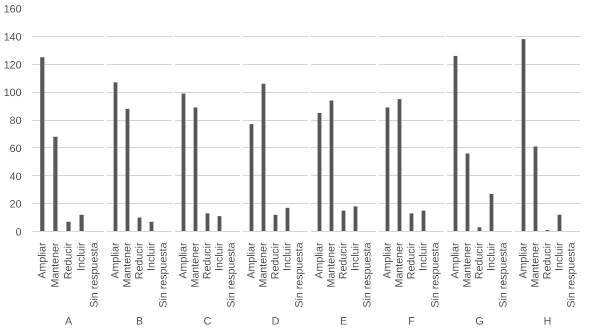 The height and width of the screenshot is (335, 590). Describe the element at coordinates (13, 65) in the screenshot. I see `y-tick-label: 120` at that location.